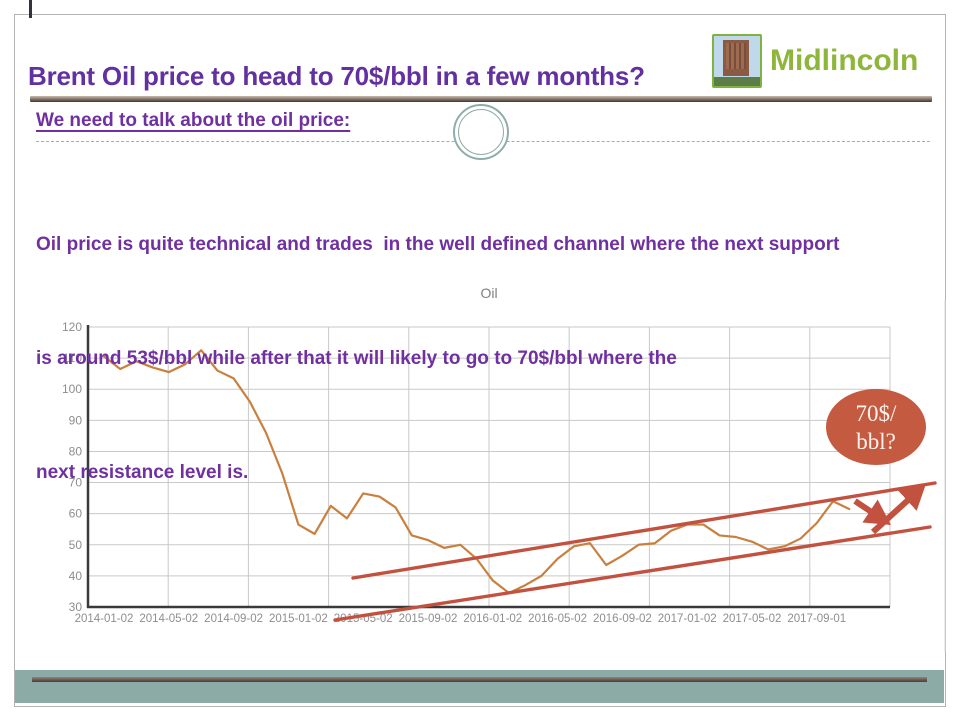 The image size is (960, 720). I want to click on x-tick-label: 2015-09-02, so click(428, 619).